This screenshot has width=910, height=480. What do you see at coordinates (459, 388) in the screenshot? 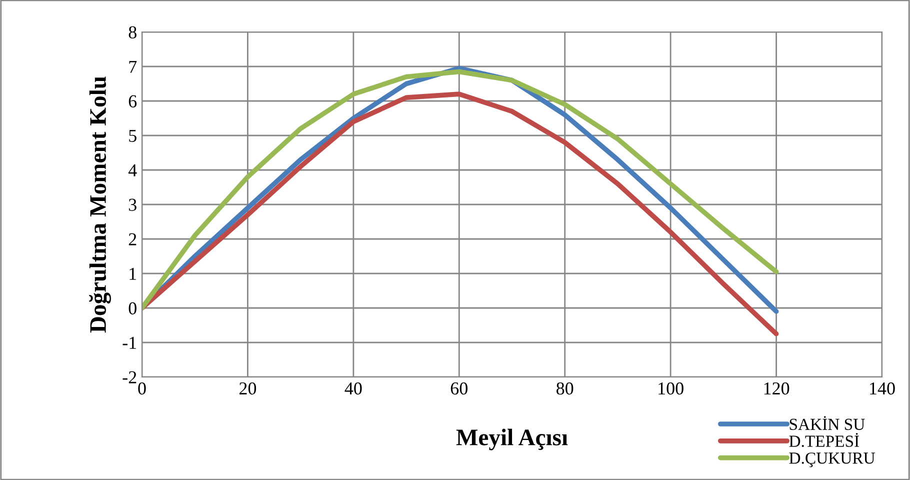
I see `x-tick-label: 60` at bounding box center [459, 388].